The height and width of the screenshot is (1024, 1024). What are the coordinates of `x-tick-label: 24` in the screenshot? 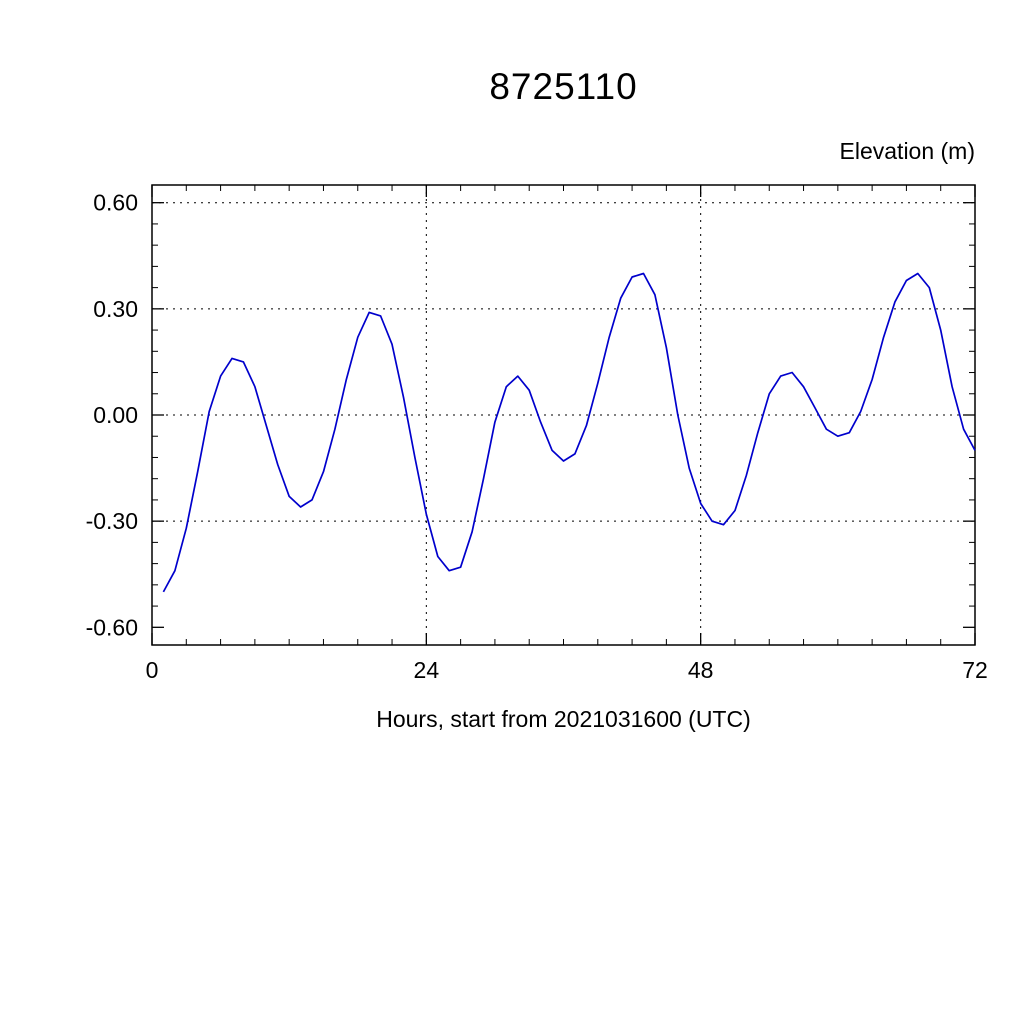 It's located at (427, 670).